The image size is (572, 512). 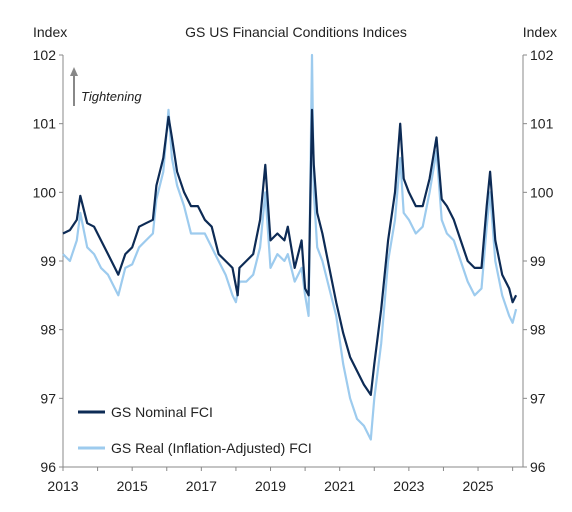 I want to click on y-tick-label-right: 101, so click(x=542, y=124).